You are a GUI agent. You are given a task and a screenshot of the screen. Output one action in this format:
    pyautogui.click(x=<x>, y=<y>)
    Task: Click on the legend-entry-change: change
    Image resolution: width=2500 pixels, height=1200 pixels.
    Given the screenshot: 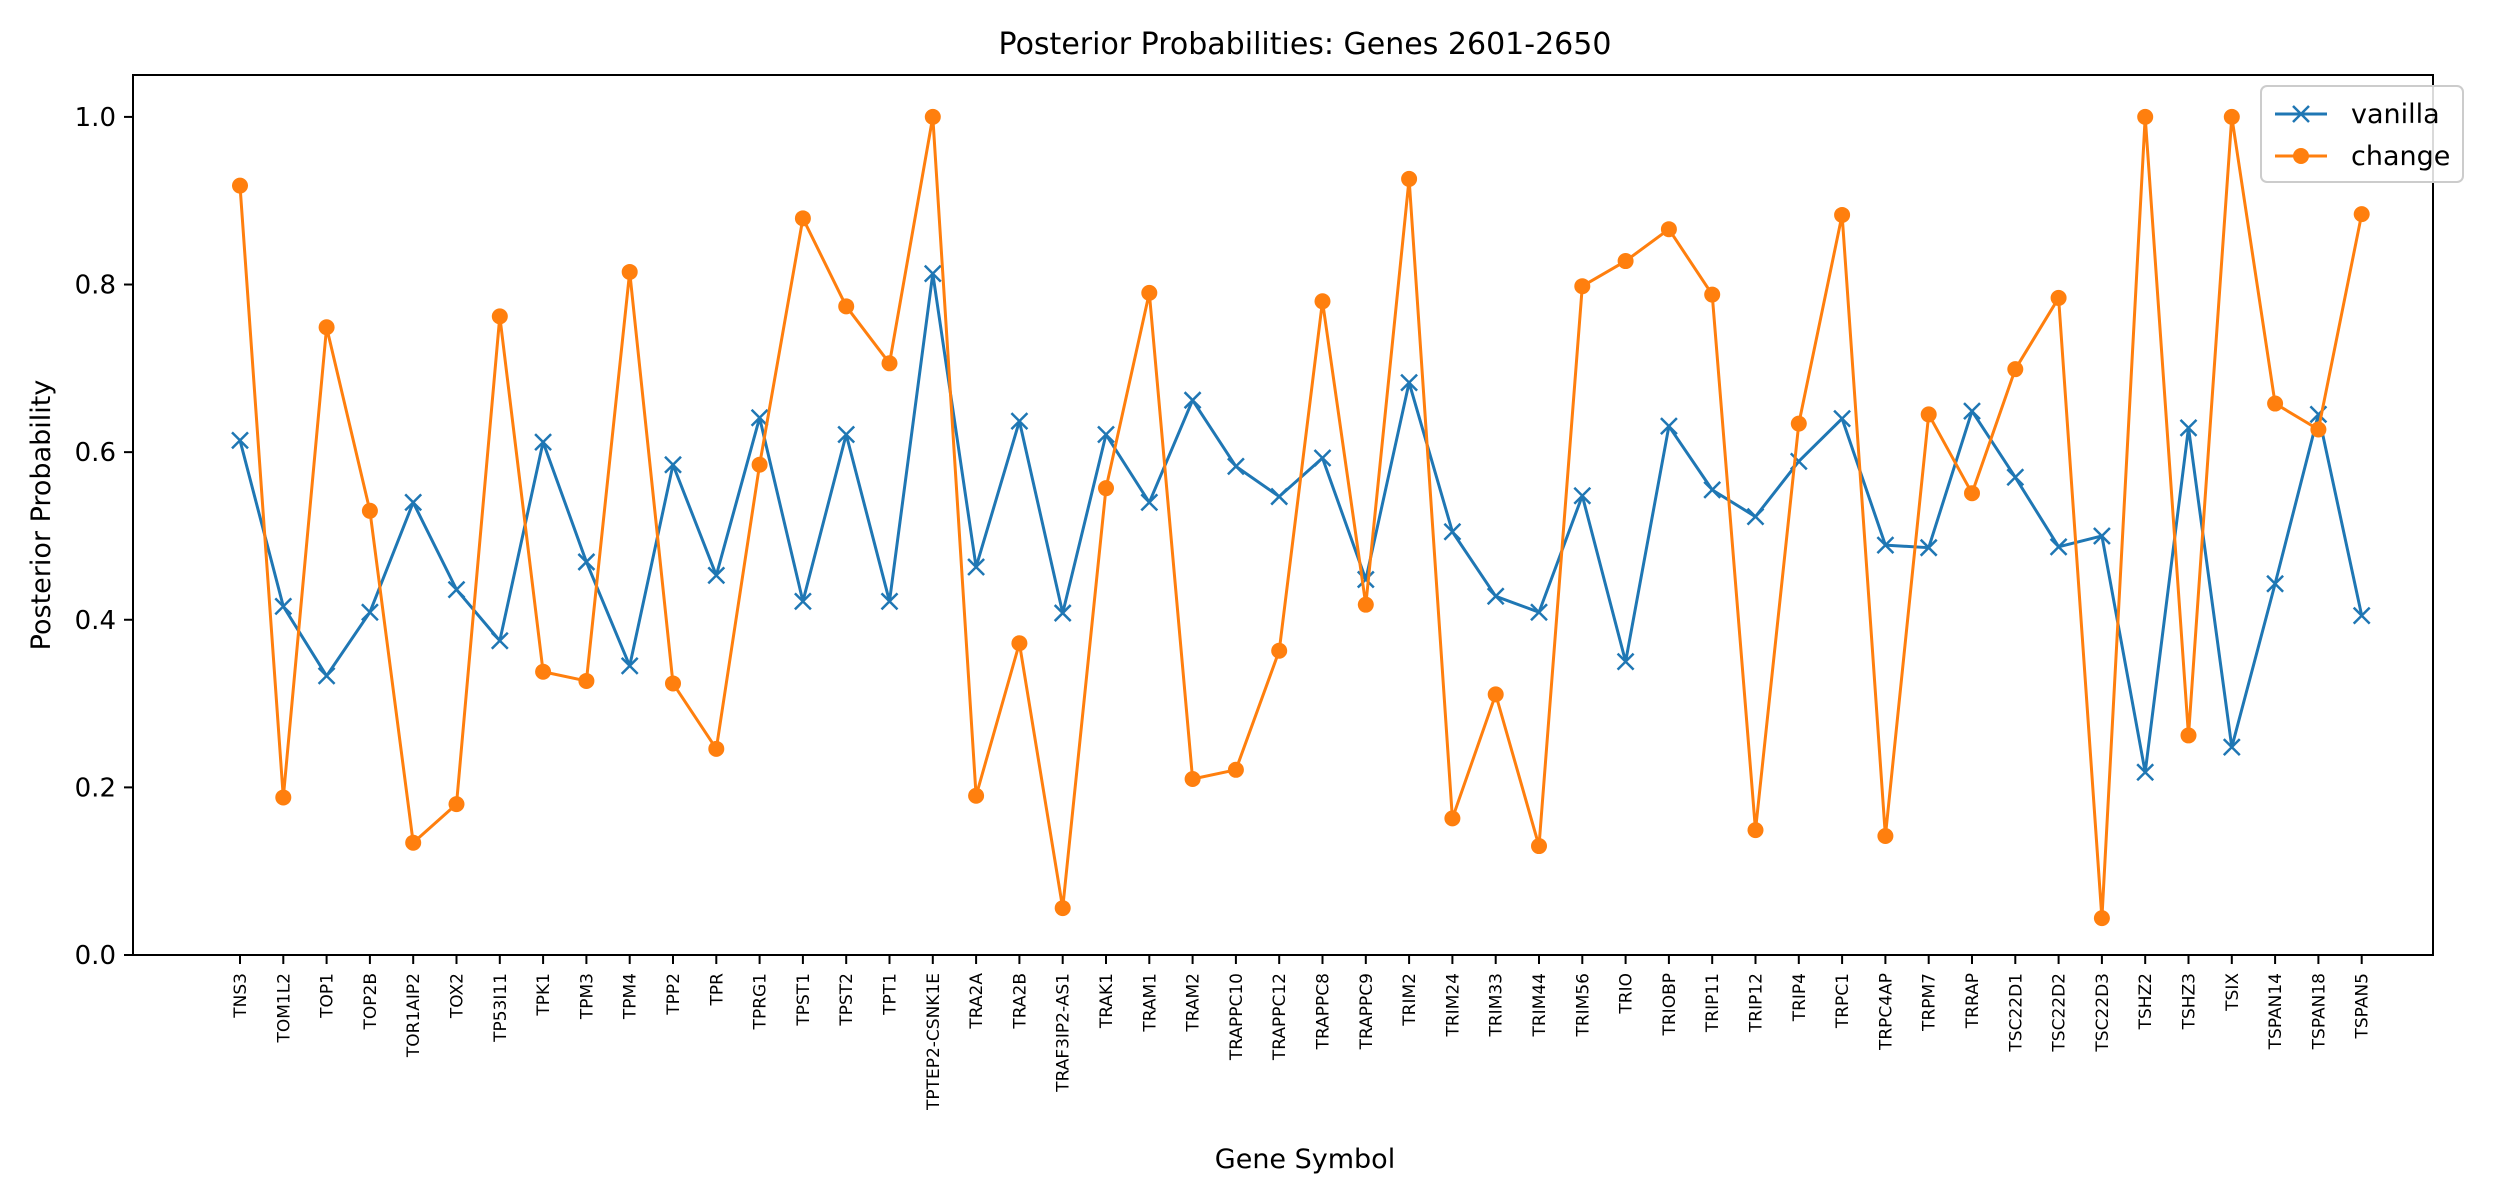 What is the action you would take?
    pyautogui.click(x=2362, y=156)
    